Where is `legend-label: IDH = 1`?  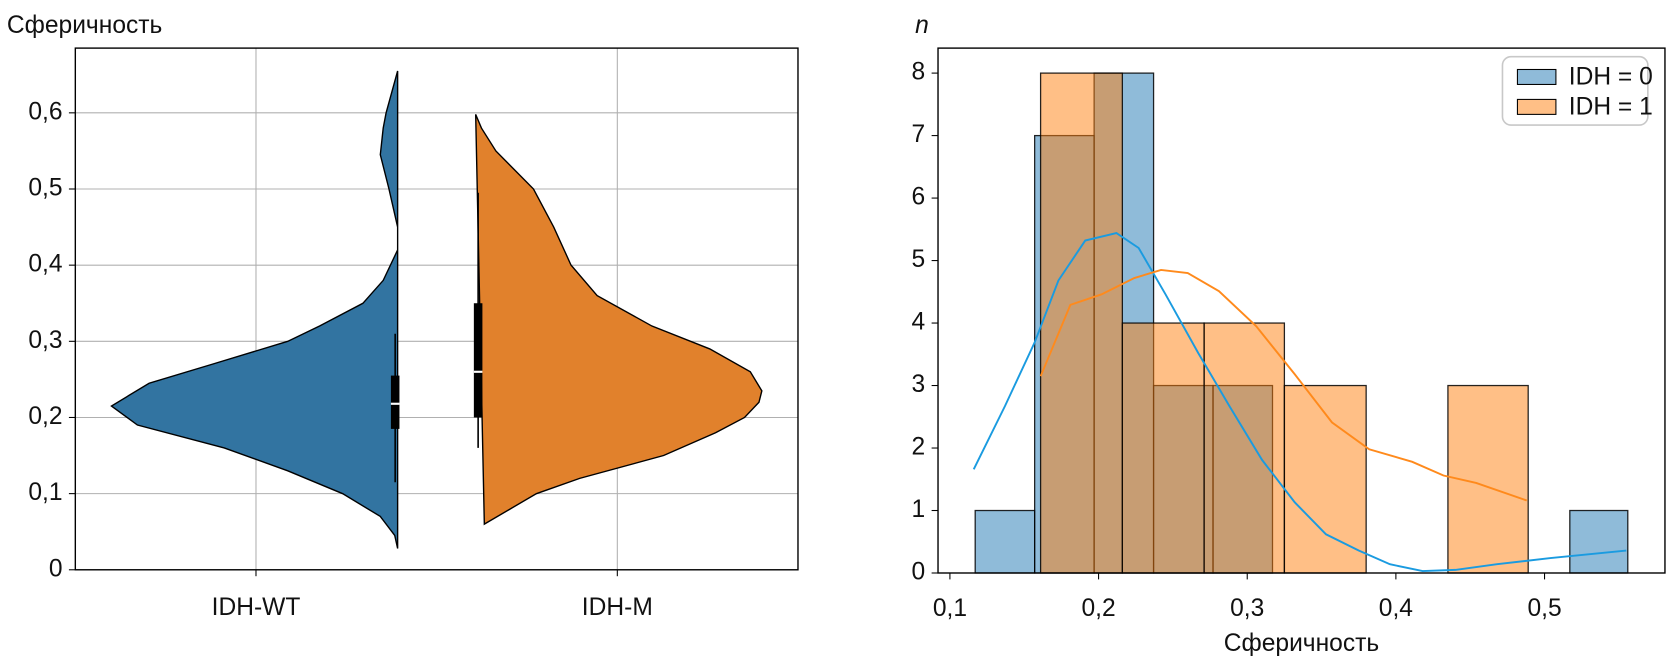 legend-label: IDH = 1 is located at coordinates (1611, 106).